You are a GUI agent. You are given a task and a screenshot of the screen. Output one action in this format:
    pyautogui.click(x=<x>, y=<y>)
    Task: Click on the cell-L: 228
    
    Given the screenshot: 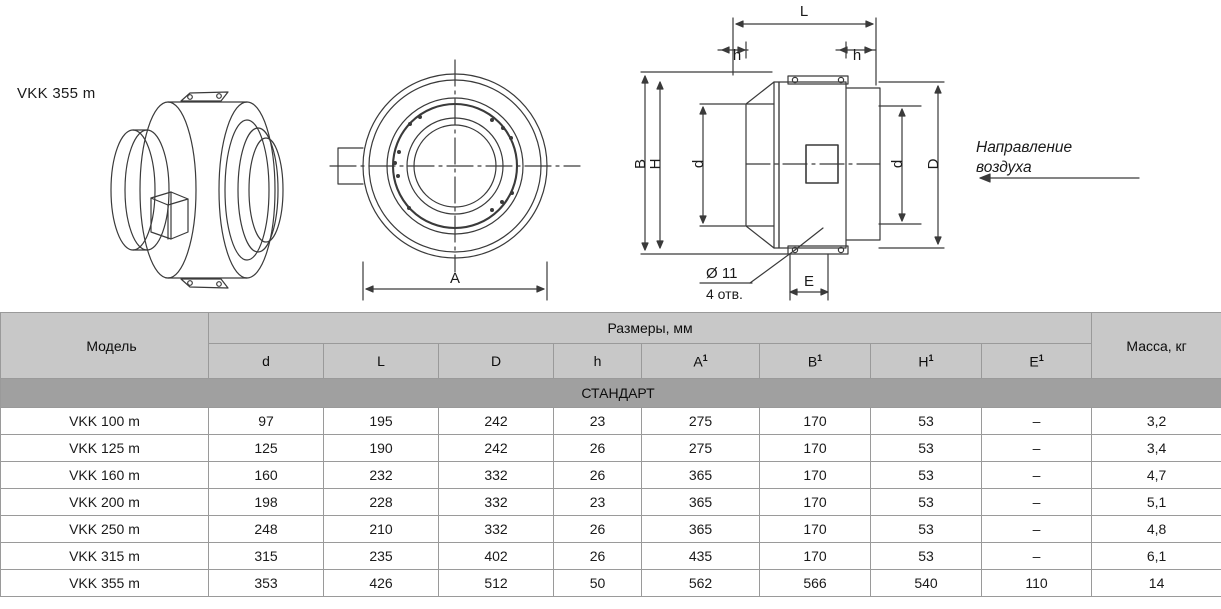 What is the action you would take?
    pyautogui.click(x=381, y=502)
    